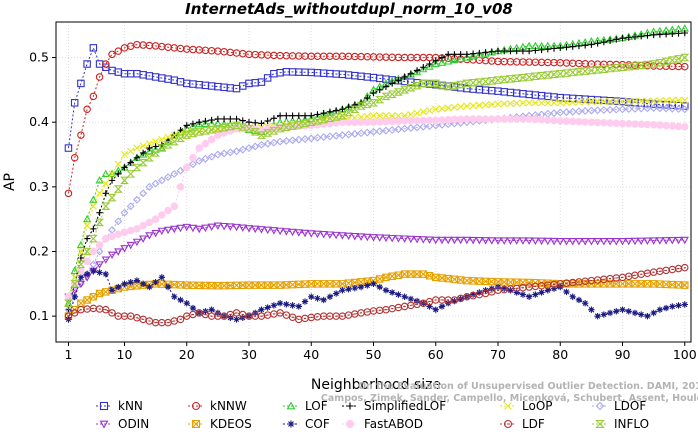  Describe the element at coordinates (228, 406) in the screenshot. I see `legend-label: kNNW` at that location.